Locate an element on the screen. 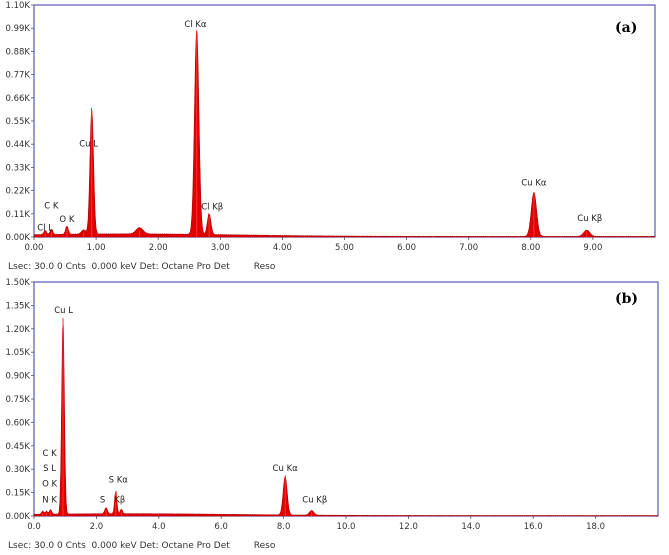 This screenshot has height=555, width=669. x-tick-label: 14.0 is located at coordinates (470, 527).